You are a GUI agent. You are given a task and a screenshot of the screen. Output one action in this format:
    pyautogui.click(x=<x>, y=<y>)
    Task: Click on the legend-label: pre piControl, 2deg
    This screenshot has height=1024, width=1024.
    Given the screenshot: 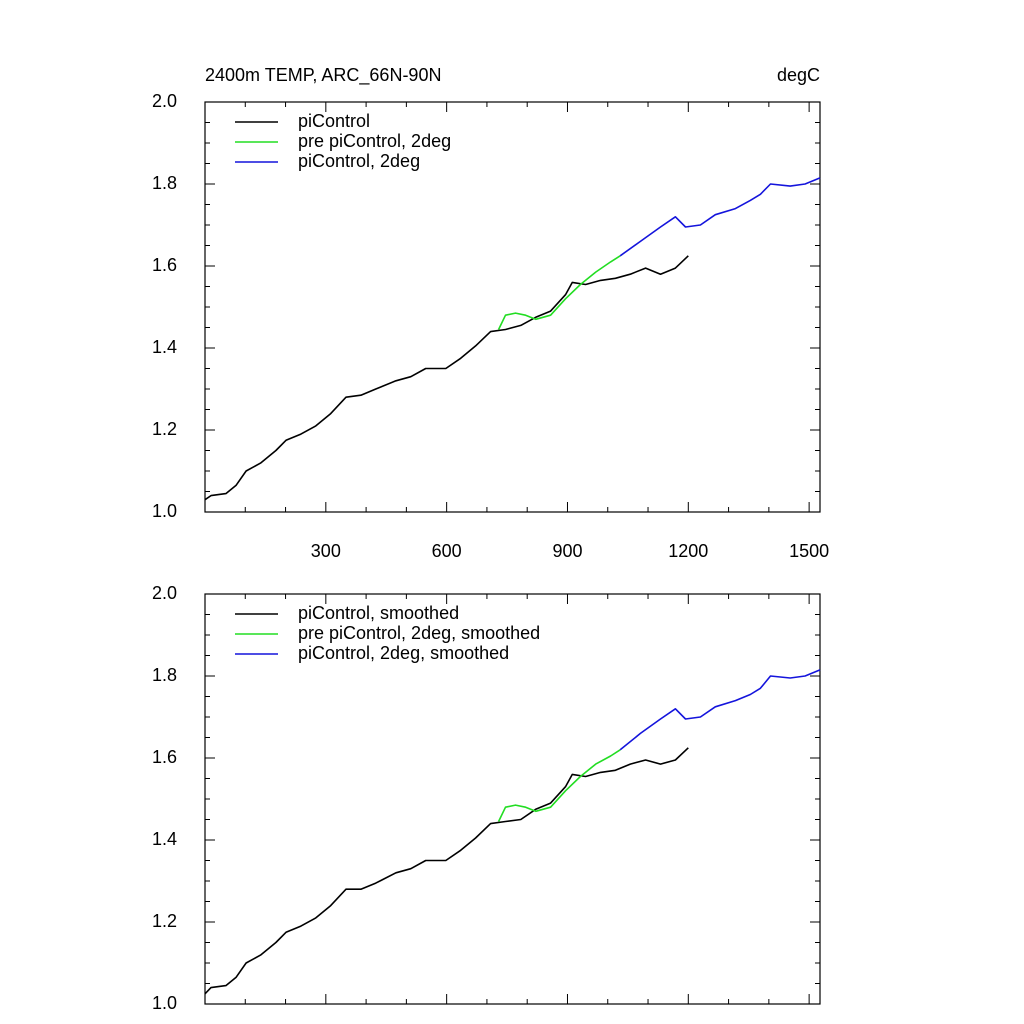 What is the action you would take?
    pyautogui.click(x=374, y=141)
    